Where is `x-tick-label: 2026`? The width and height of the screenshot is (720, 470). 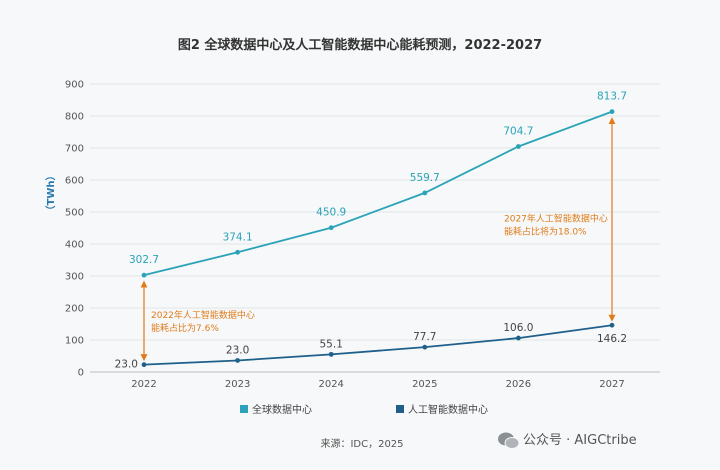
x-tick-label: 2026 is located at coordinates (518, 384).